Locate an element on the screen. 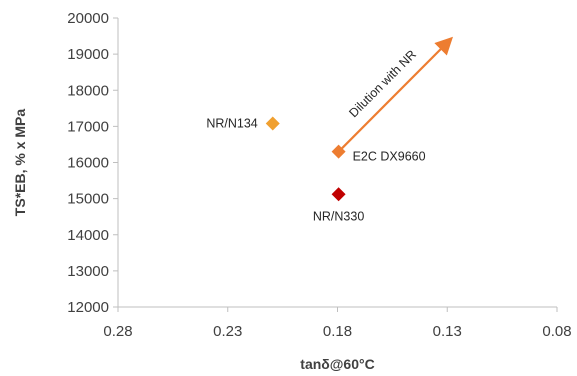 Image resolution: width=577 pixels, height=376 pixels. x-tick-label: 0.13 is located at coordinates (447, 331).